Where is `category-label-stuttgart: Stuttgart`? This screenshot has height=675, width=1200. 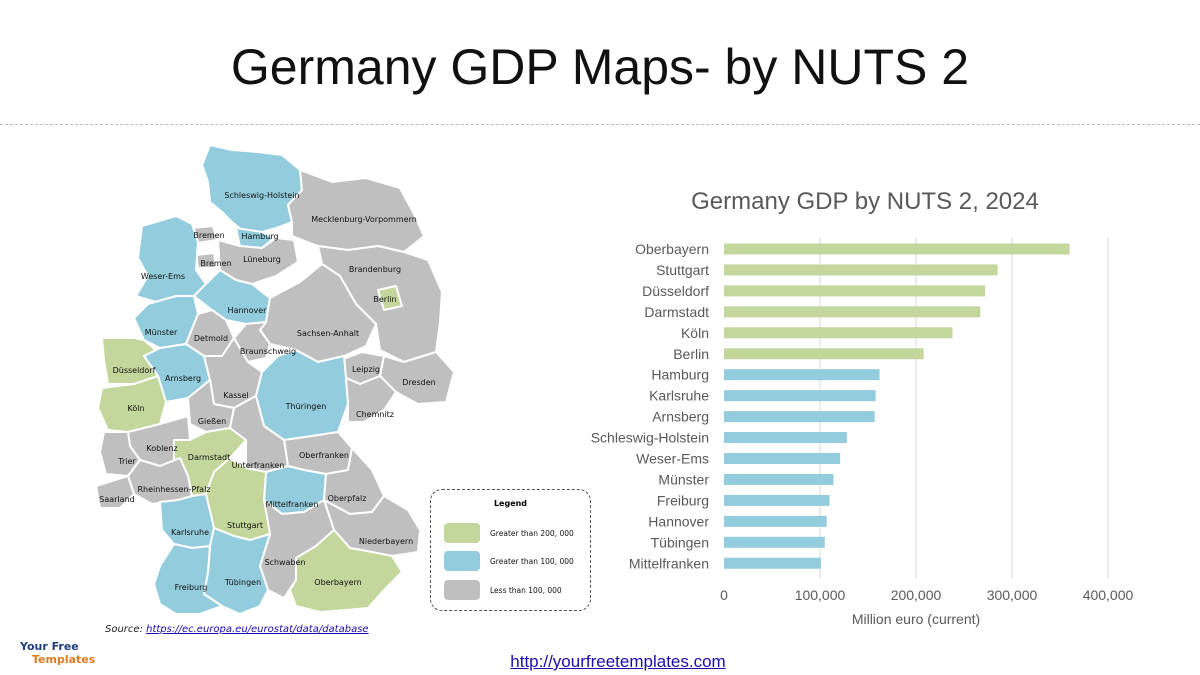 category-label-stuttgart: Stuttgart is located at coordinates (682, 270).